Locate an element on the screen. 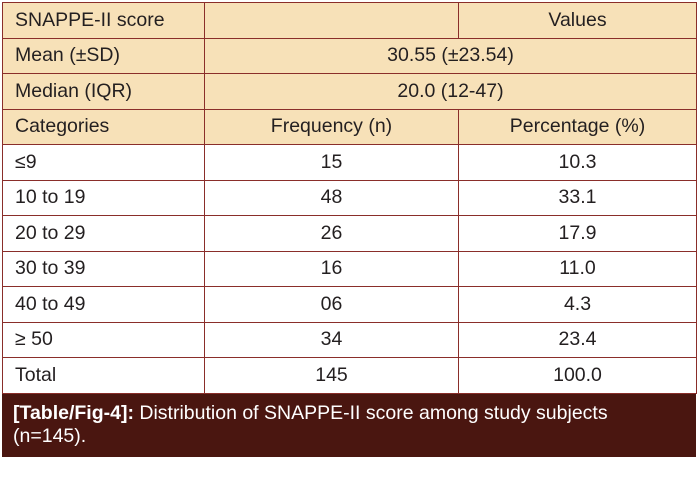 The image size is (700, 491). caption-tag: [Table/Fig-4]: is located at coordinates (73, 412).